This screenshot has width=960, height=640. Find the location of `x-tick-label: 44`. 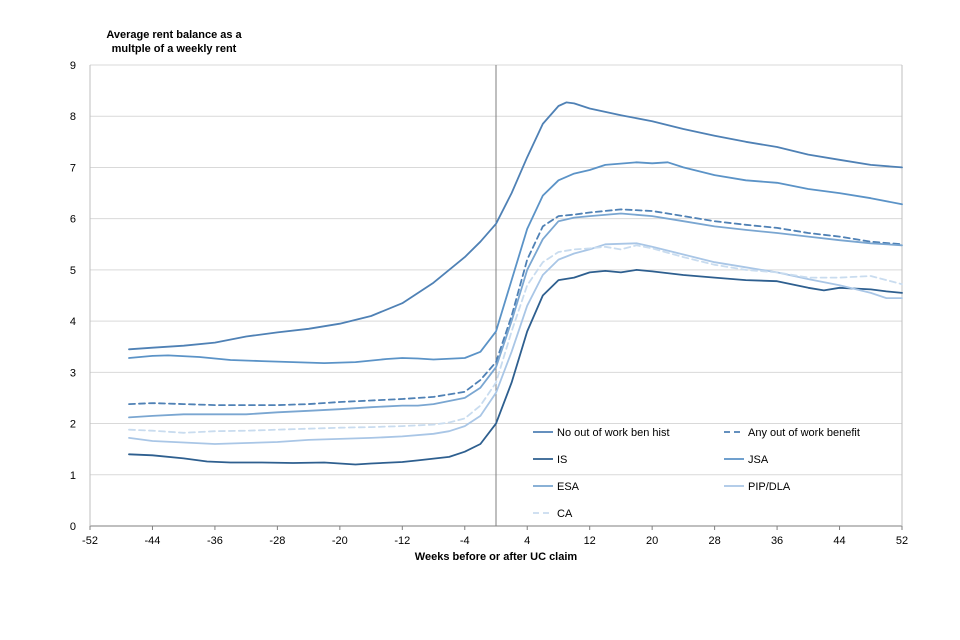

x-tick-label: 44 is located at coordinates (839, 541).